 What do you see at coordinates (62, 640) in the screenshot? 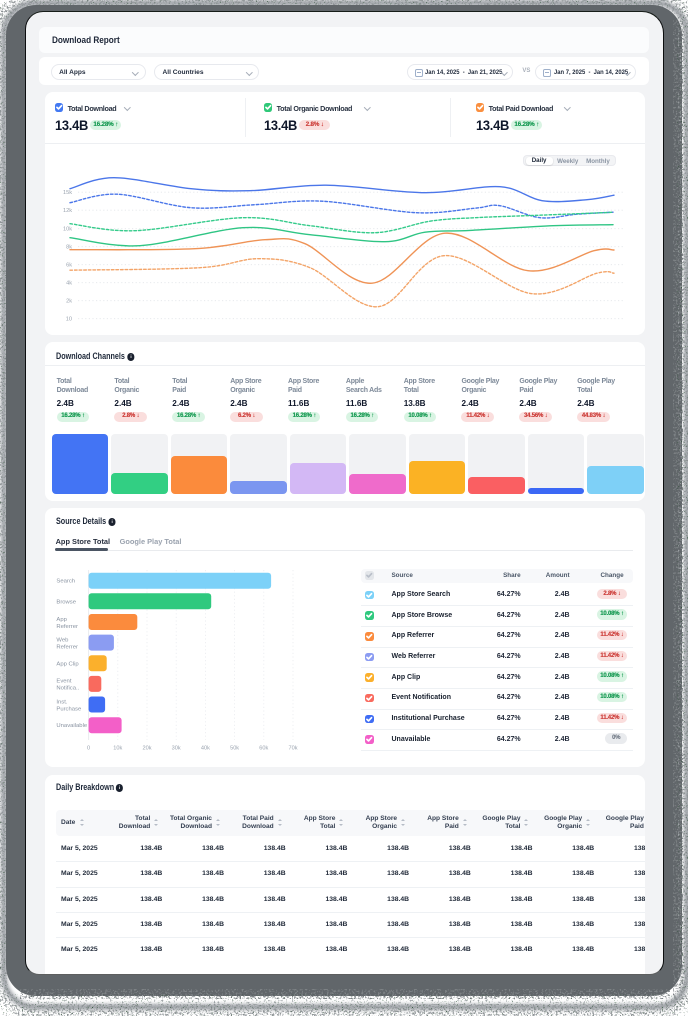
I see `svg-text: Web` at bounding box center [62, 640].